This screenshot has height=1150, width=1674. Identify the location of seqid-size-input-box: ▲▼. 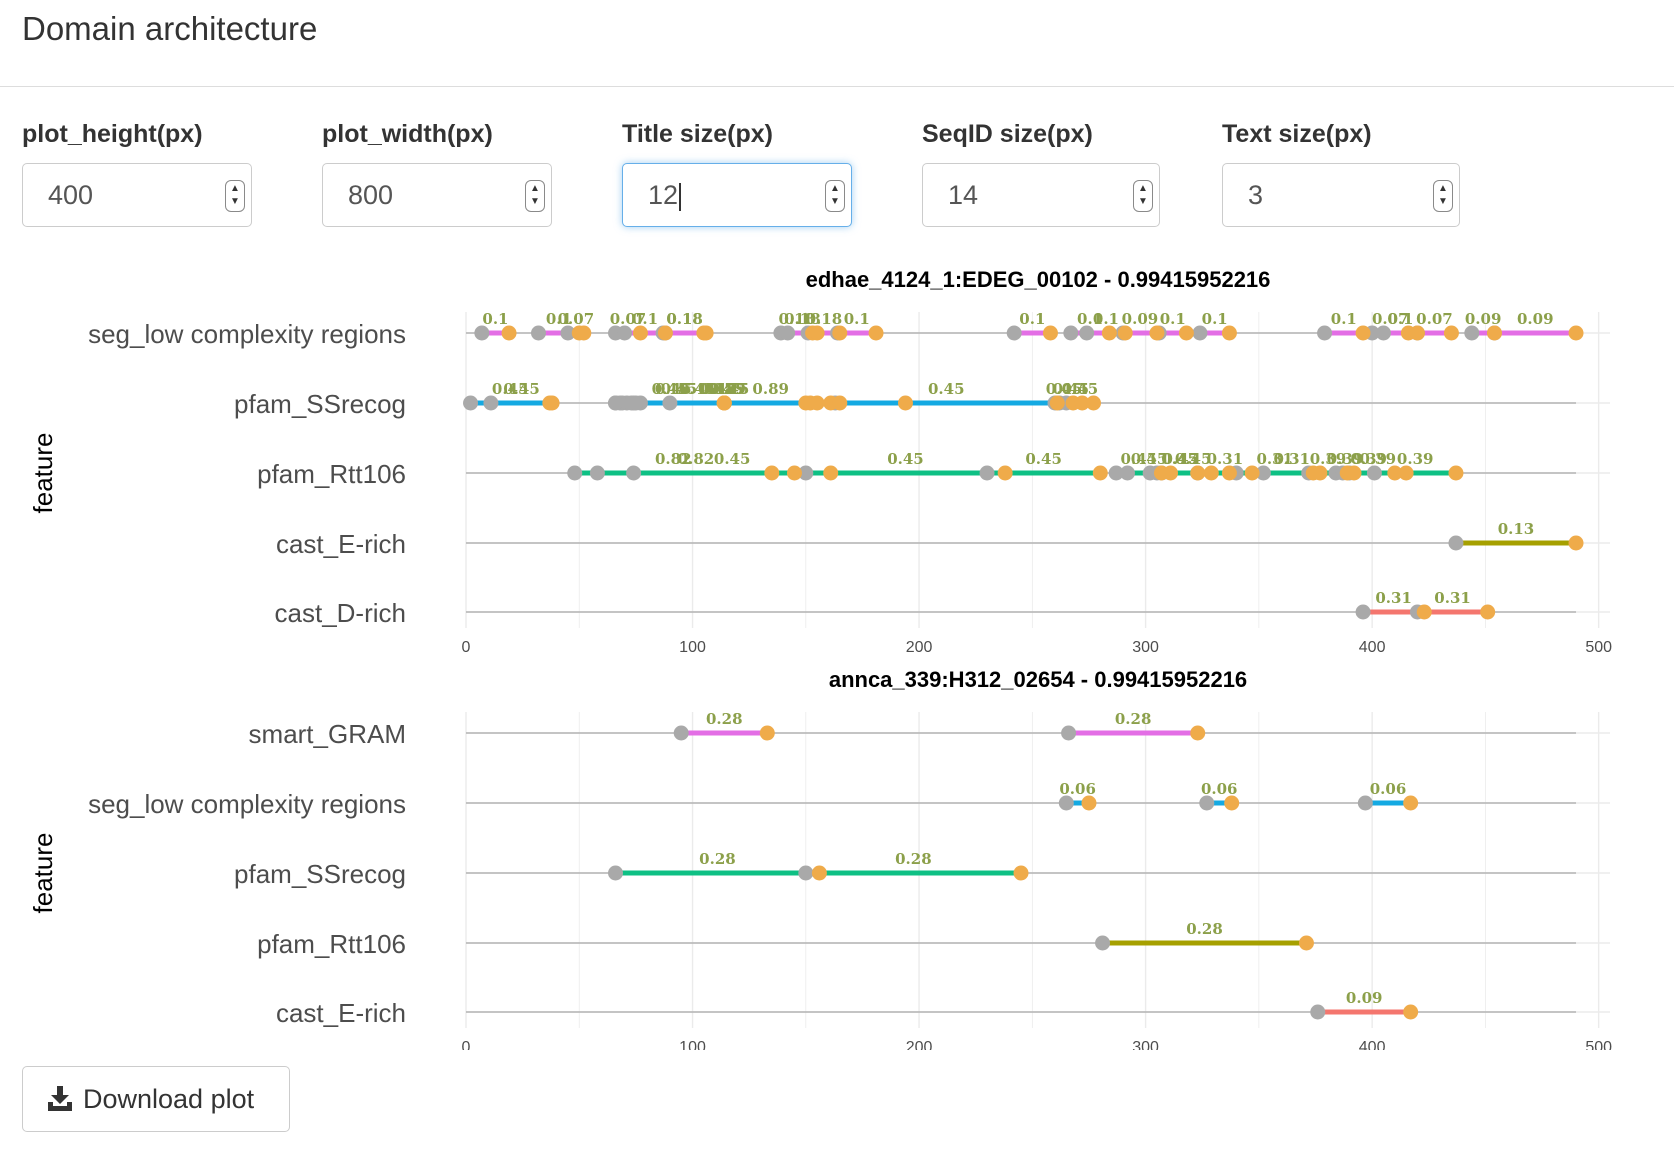
(1041, 195).